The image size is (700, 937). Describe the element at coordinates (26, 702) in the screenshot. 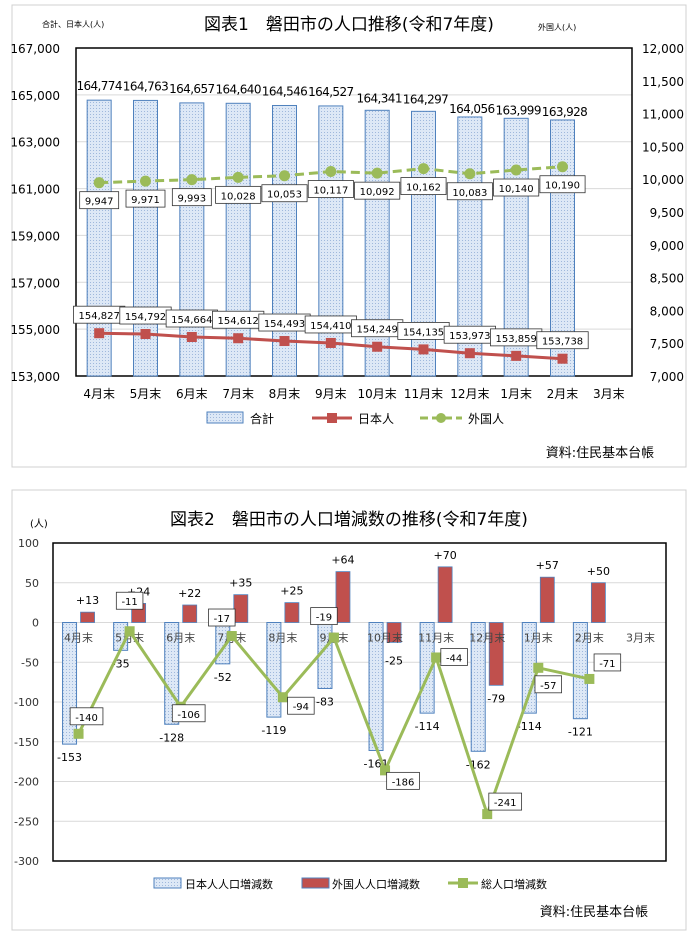

I see `y-tick-label: -100` at that location.